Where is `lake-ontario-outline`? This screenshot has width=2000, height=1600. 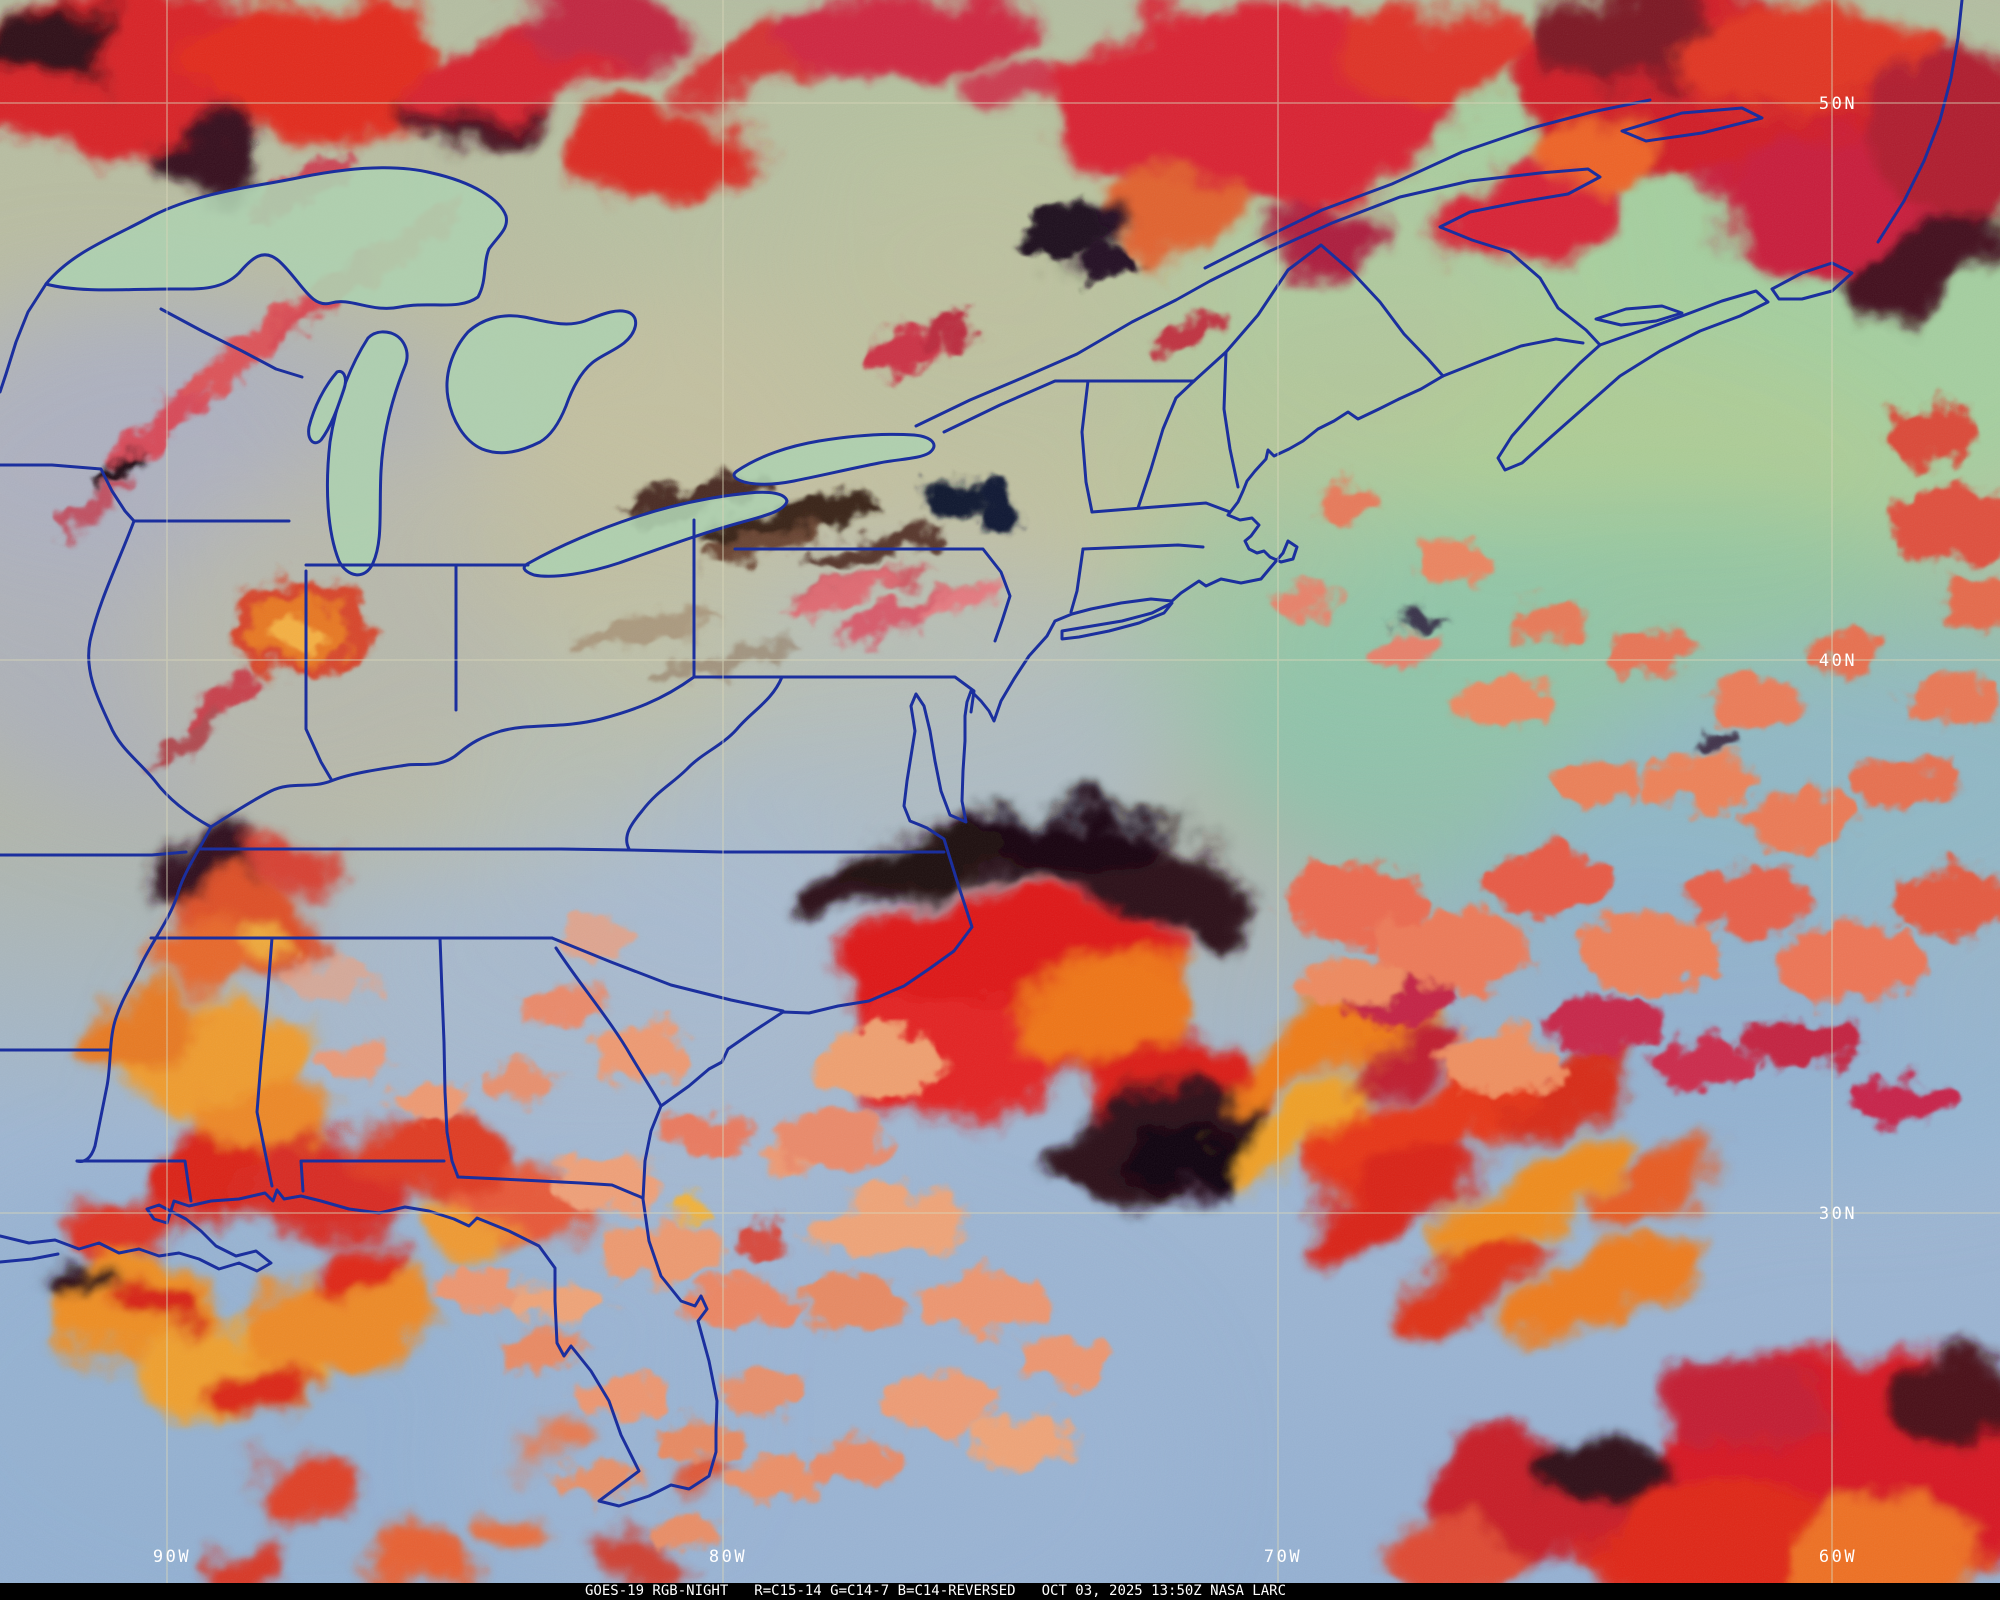
lake-ontario-outline is located at coordinates (834, 459).